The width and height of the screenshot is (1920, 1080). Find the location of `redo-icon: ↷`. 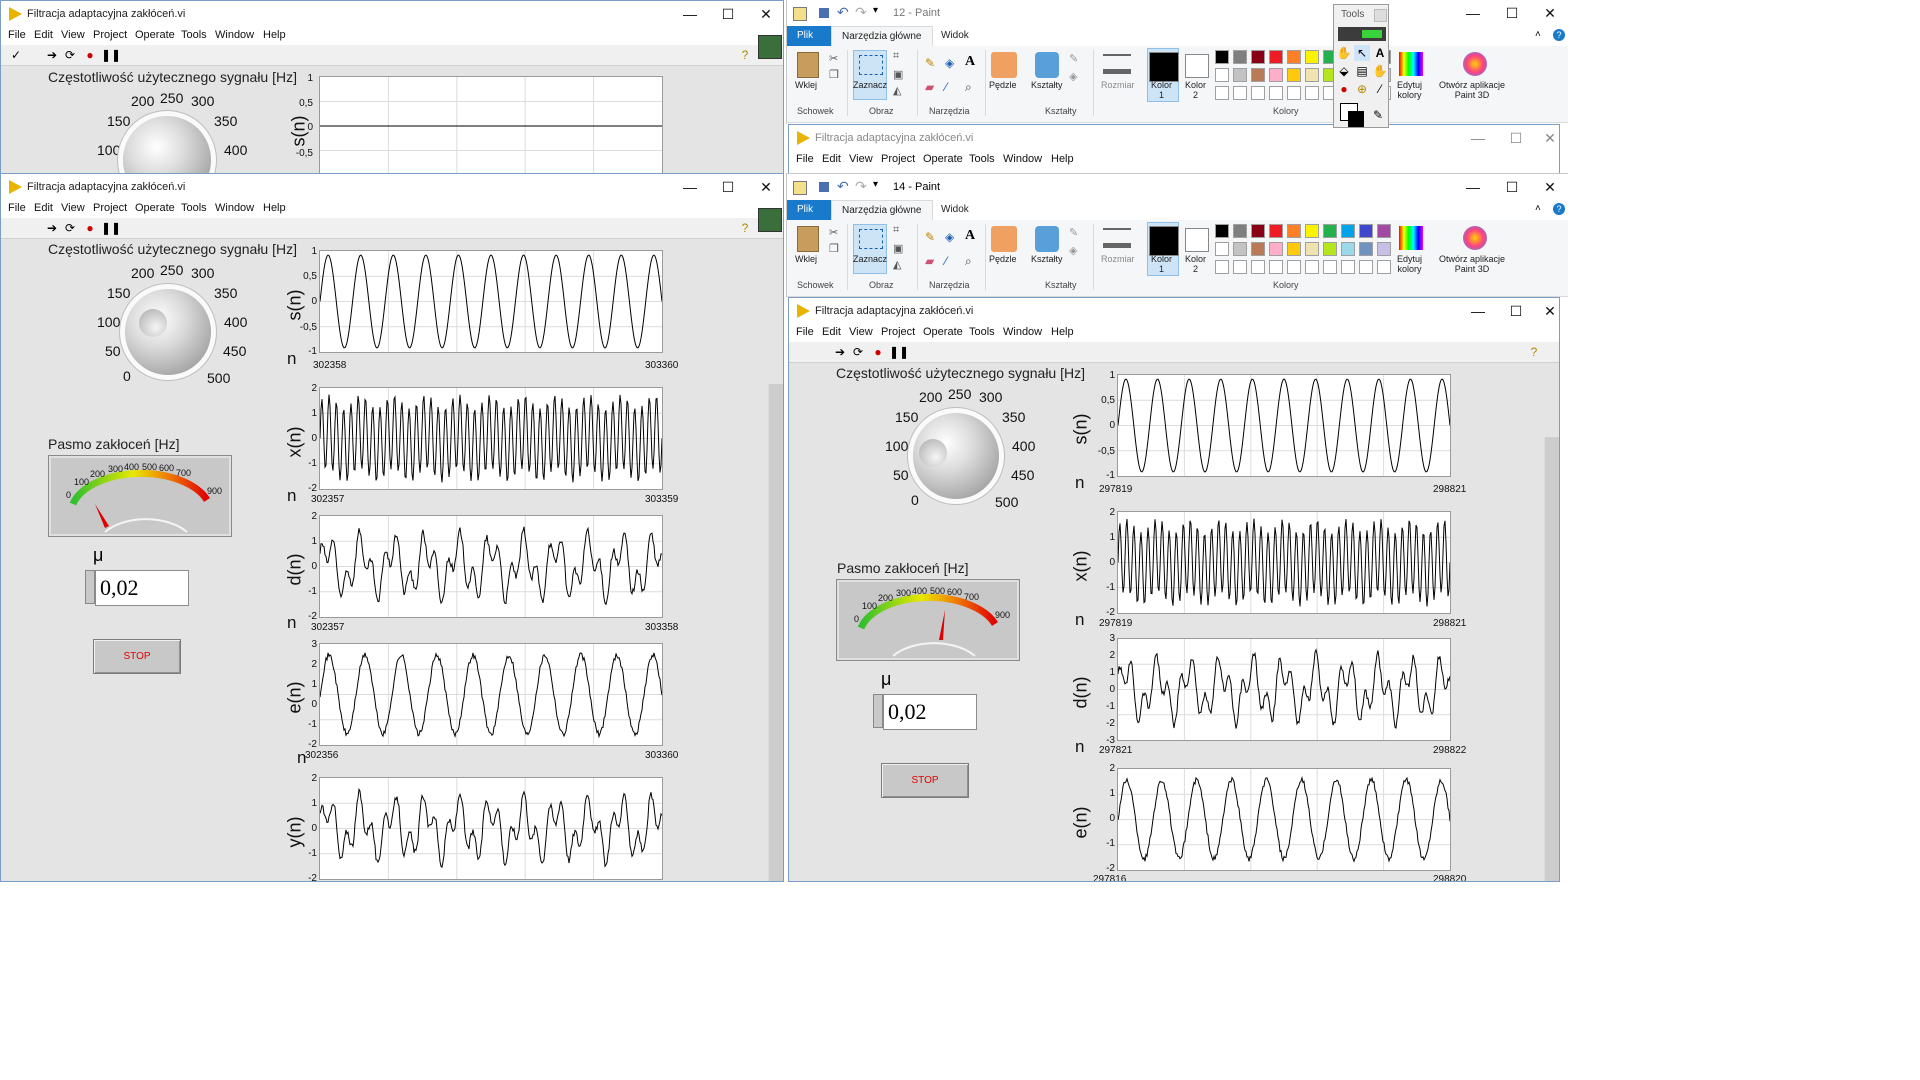

redo-icon: ↷ is located at coordinates (861, 12).